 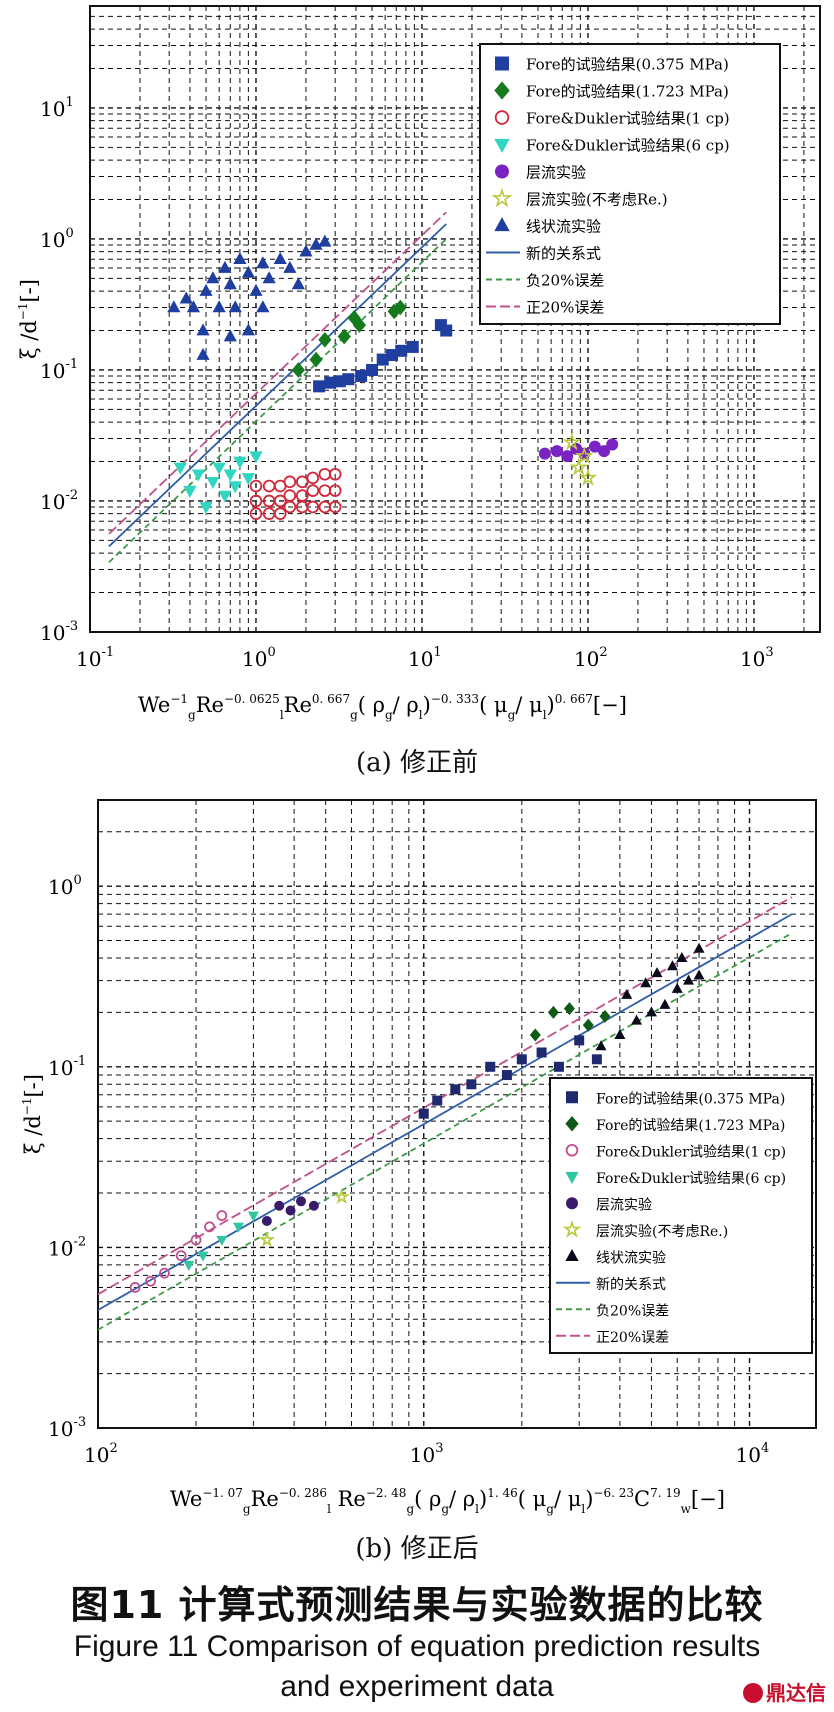 What do you see at coordinates (59, 501) in the screenshot?
I see `y-tick-label: 10⁻²` at bounding box center [59, 501].